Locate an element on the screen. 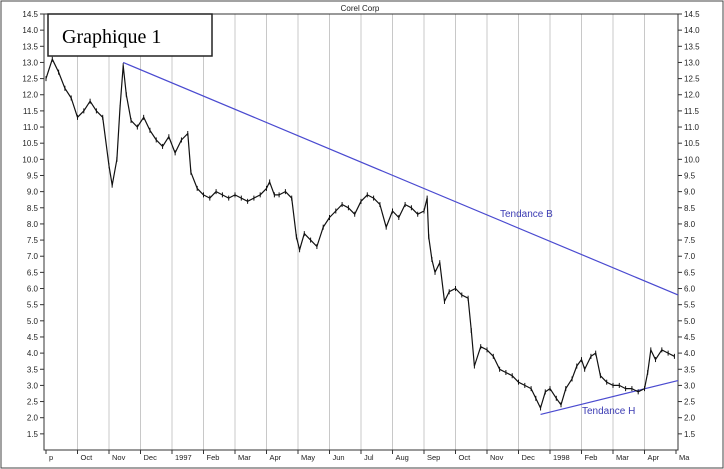  y-tick-label-left: 12.0 is located at coordinates (30, 95).